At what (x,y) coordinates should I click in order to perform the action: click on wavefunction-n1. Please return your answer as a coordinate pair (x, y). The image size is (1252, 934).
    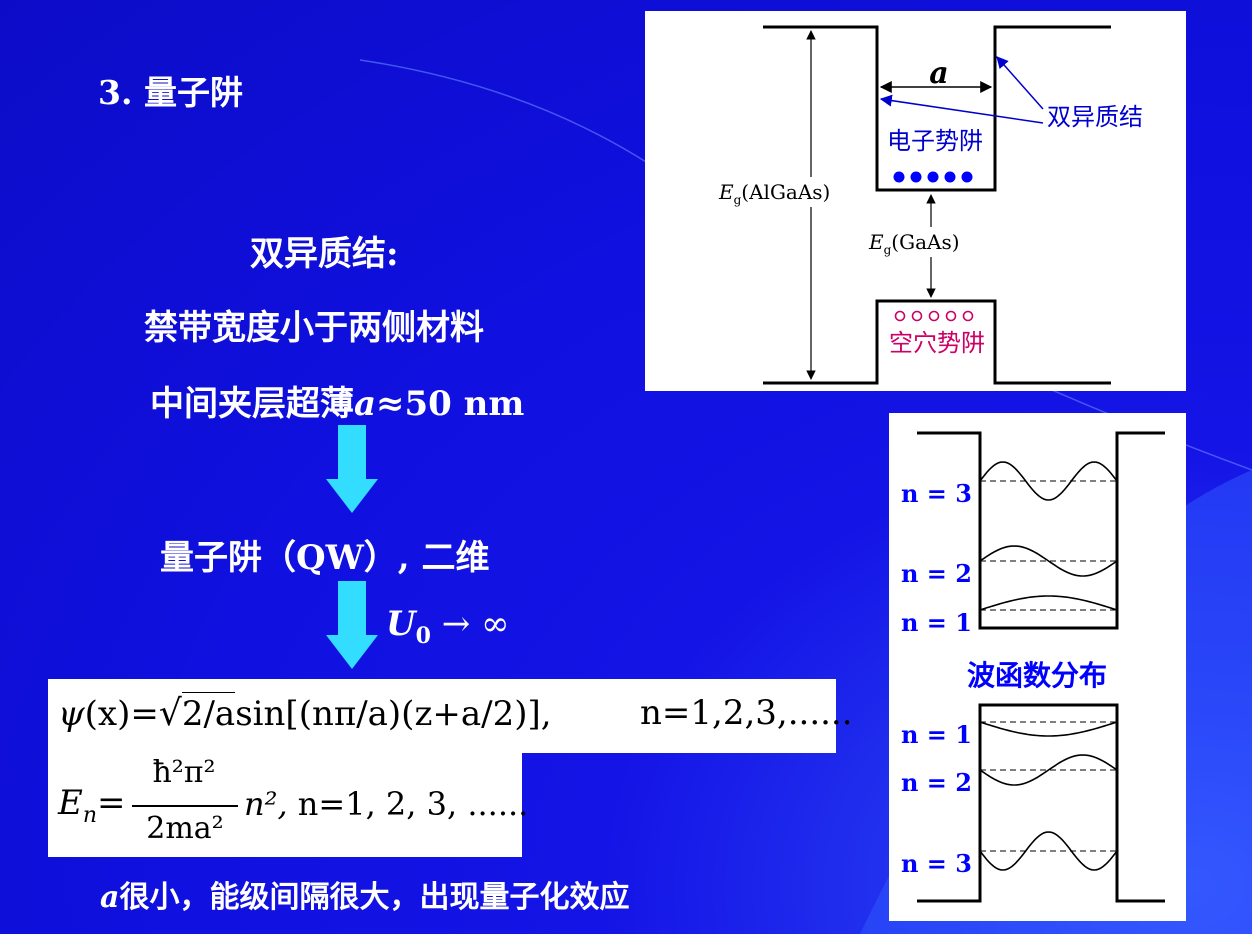
    Looking at the image, I should click on (1048, 603).